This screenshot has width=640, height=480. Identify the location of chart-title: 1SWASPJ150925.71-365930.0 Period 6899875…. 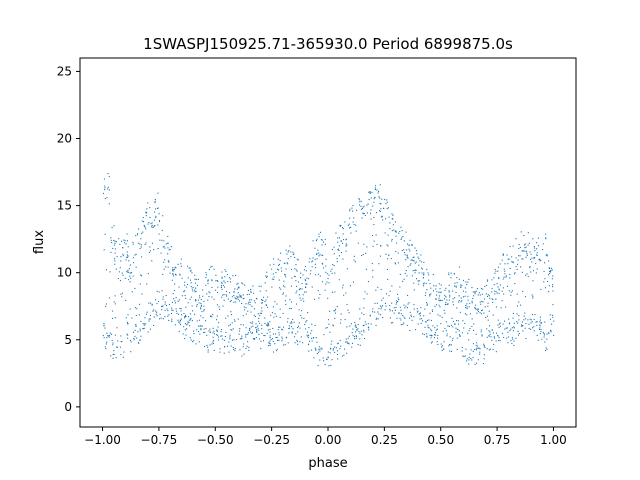
(328, 44).